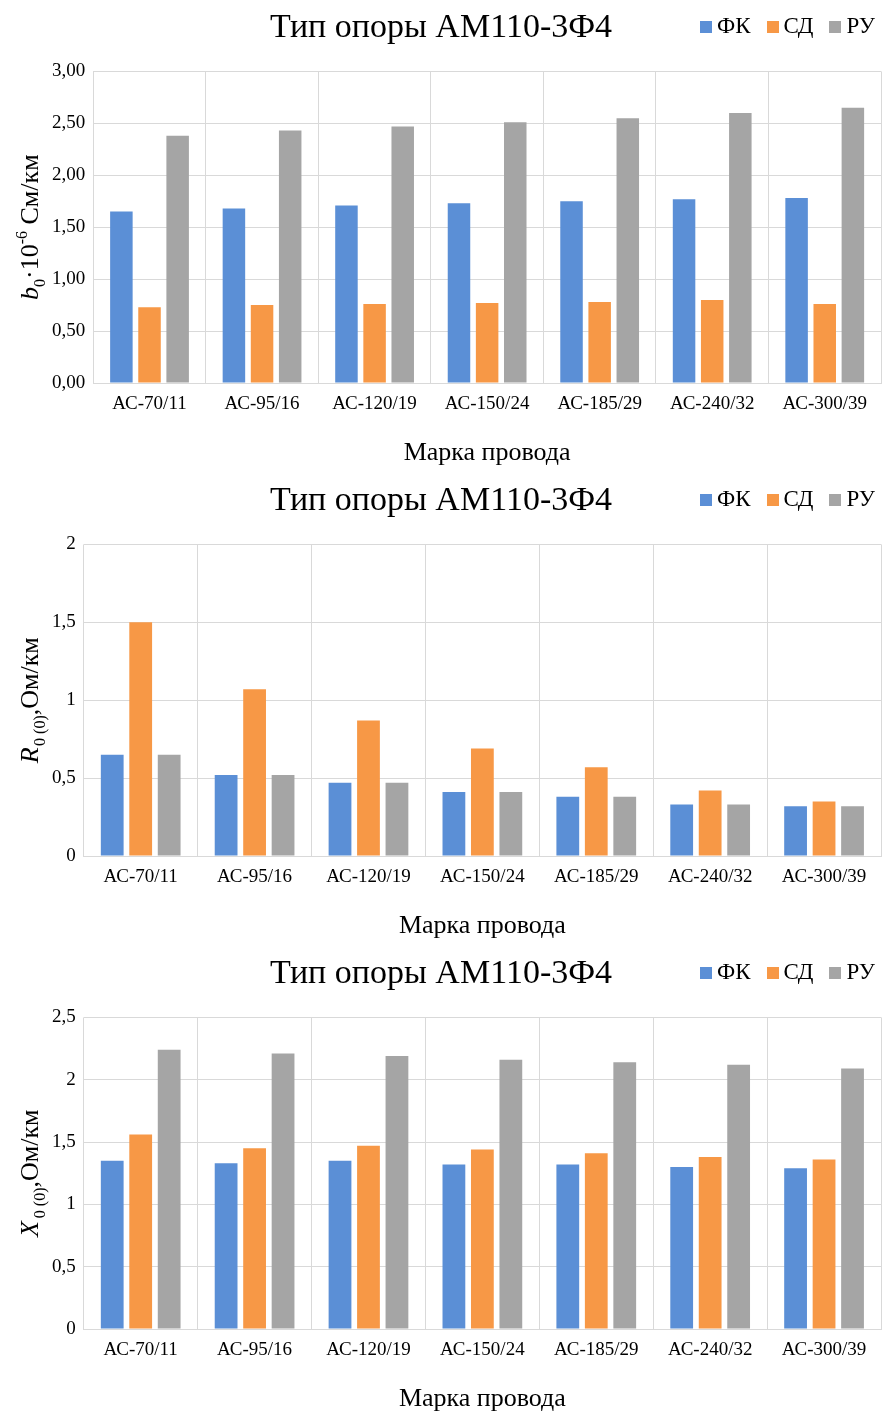 This screenshot has width=891, height=1421. Describe the element at coordinates (69, 70) in the screenshot. I see `y-tick-label: 3,00` at that location.